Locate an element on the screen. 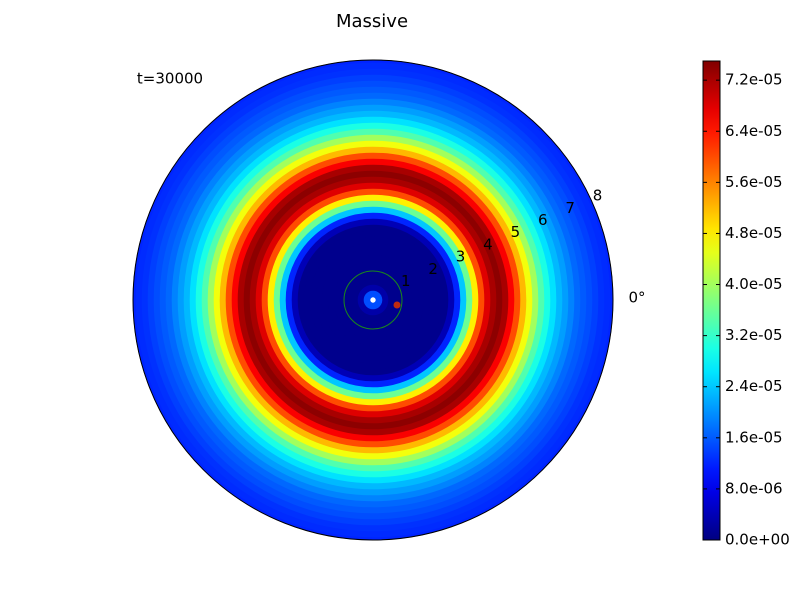 The width and height of the screenshot is (800, 600). colorbar-tick-label: 8.0e-06 is located at coordinates (754, 488).